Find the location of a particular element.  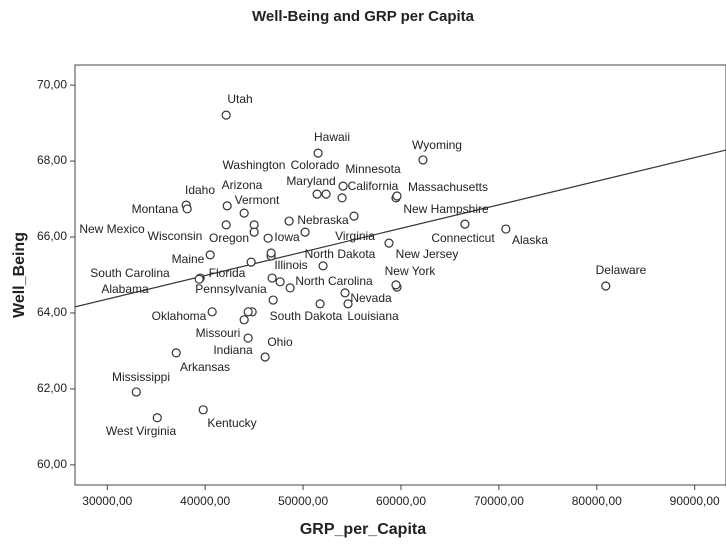

point-label: Idaho is located at coordinates (200, 190).